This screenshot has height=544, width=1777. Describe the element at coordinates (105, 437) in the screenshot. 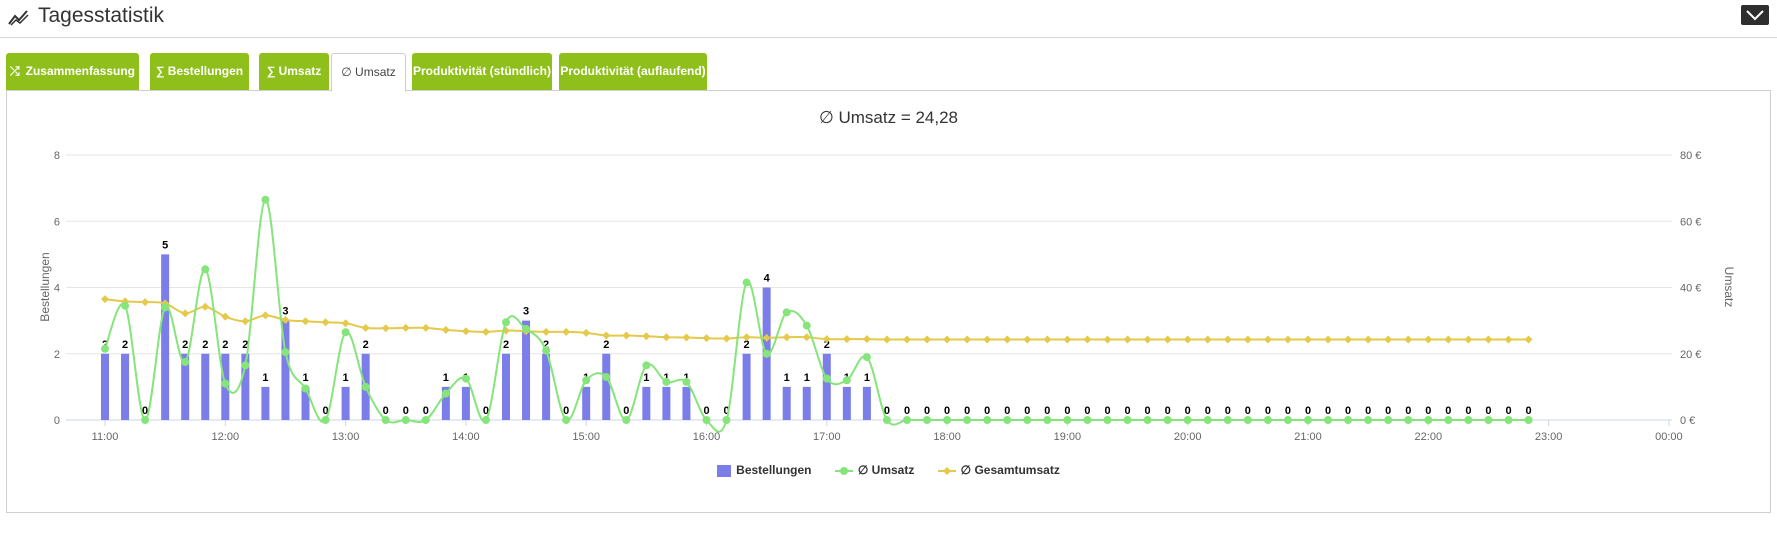

I see `x-tick-label: 11:00` at that location.